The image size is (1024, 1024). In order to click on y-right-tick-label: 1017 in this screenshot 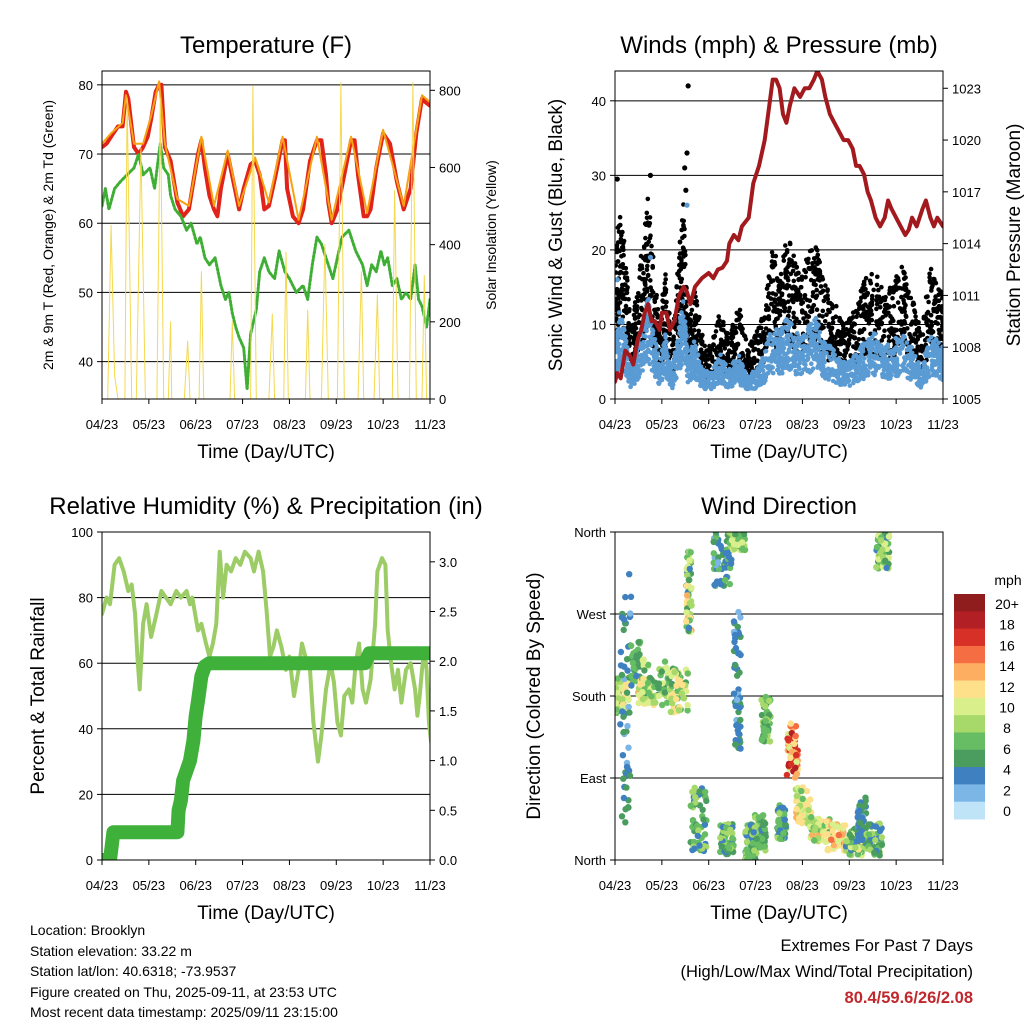, I will do `click(966, 192)`.